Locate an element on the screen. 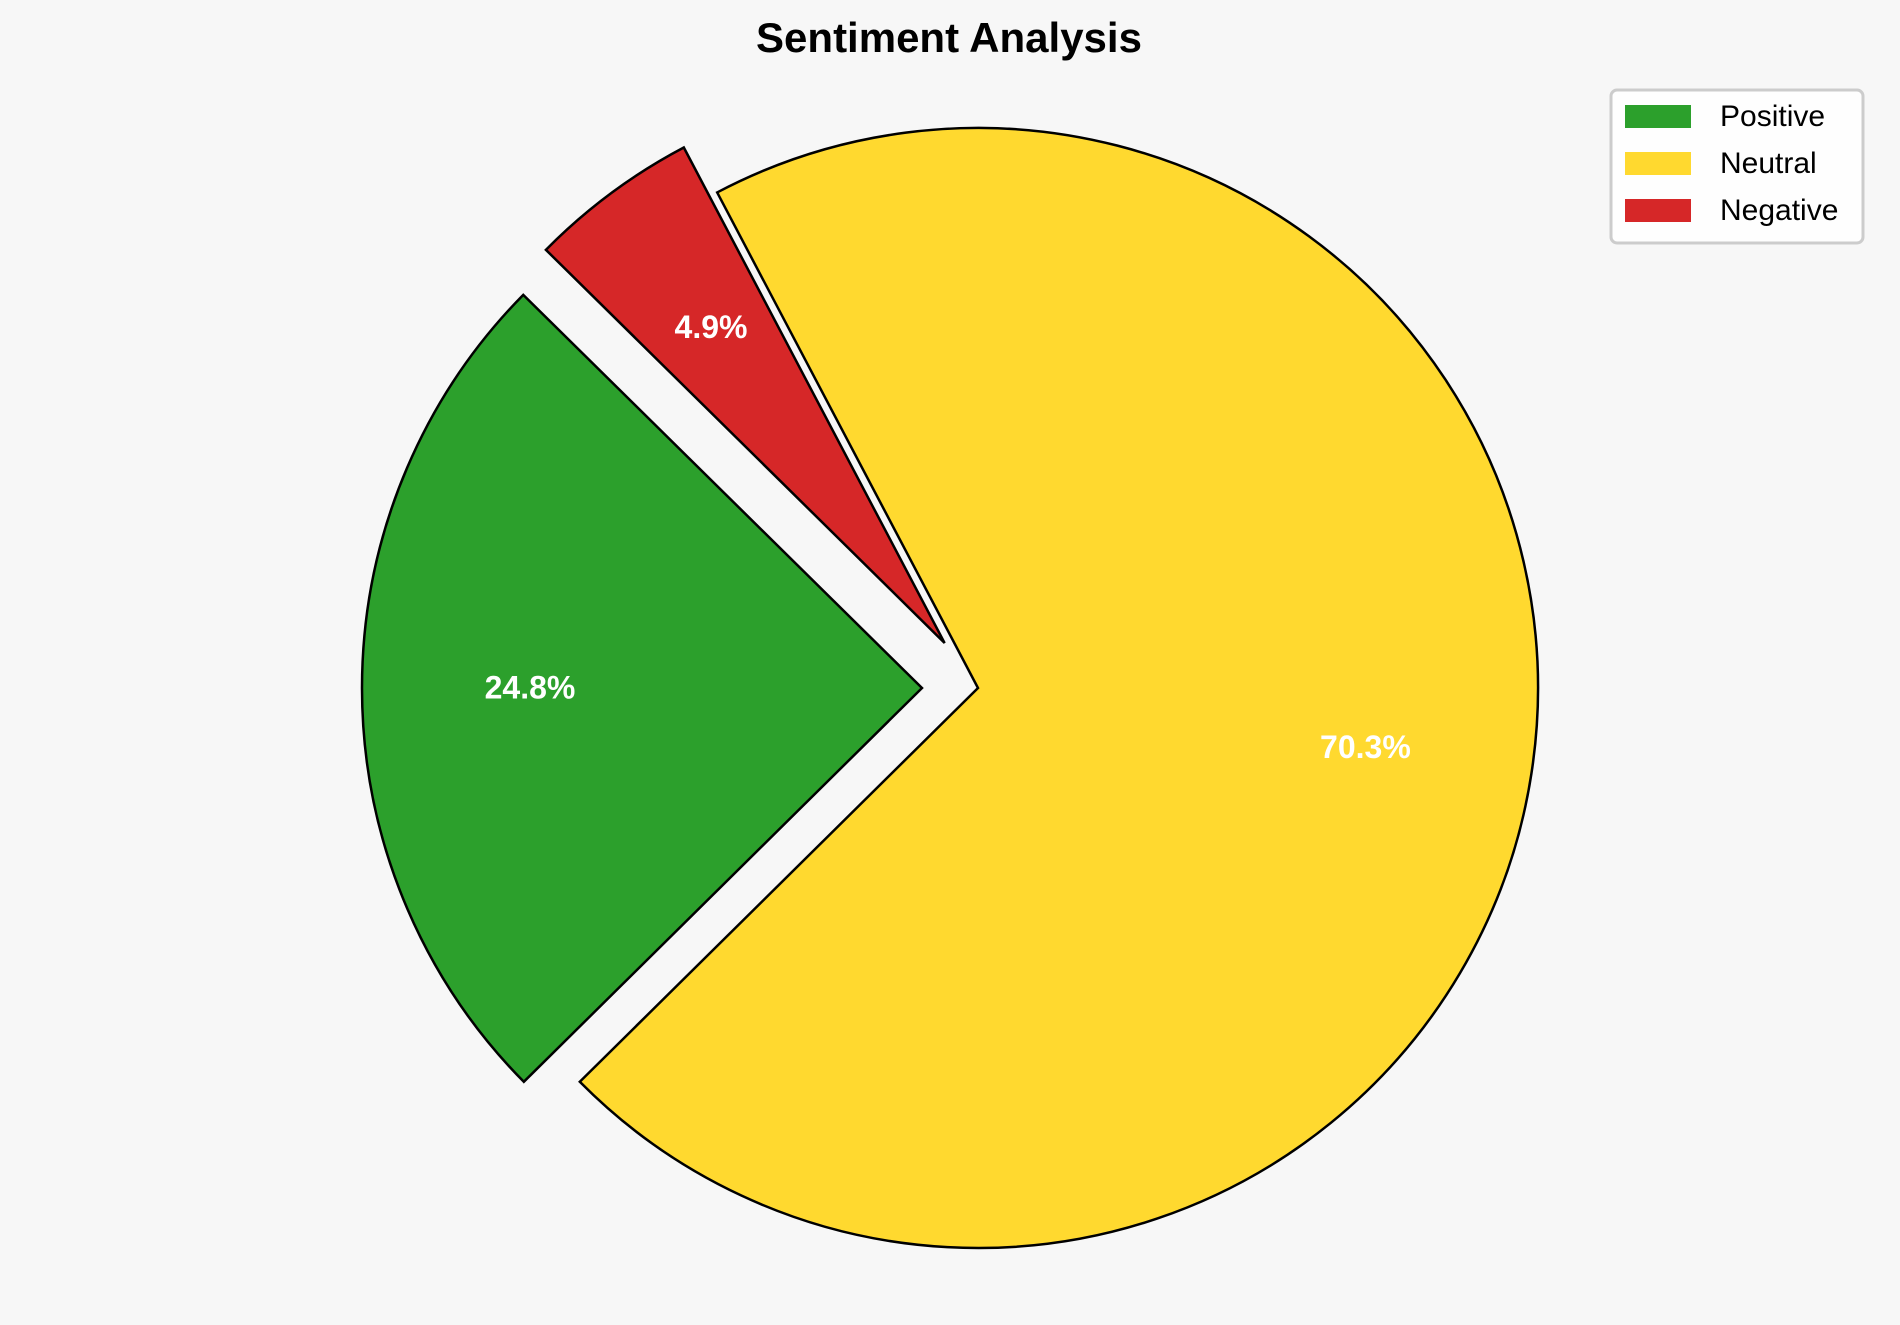 This screenshot has height=1325, width=1900. legend-label-positive: Positive is located at coordinates (1772, 116).